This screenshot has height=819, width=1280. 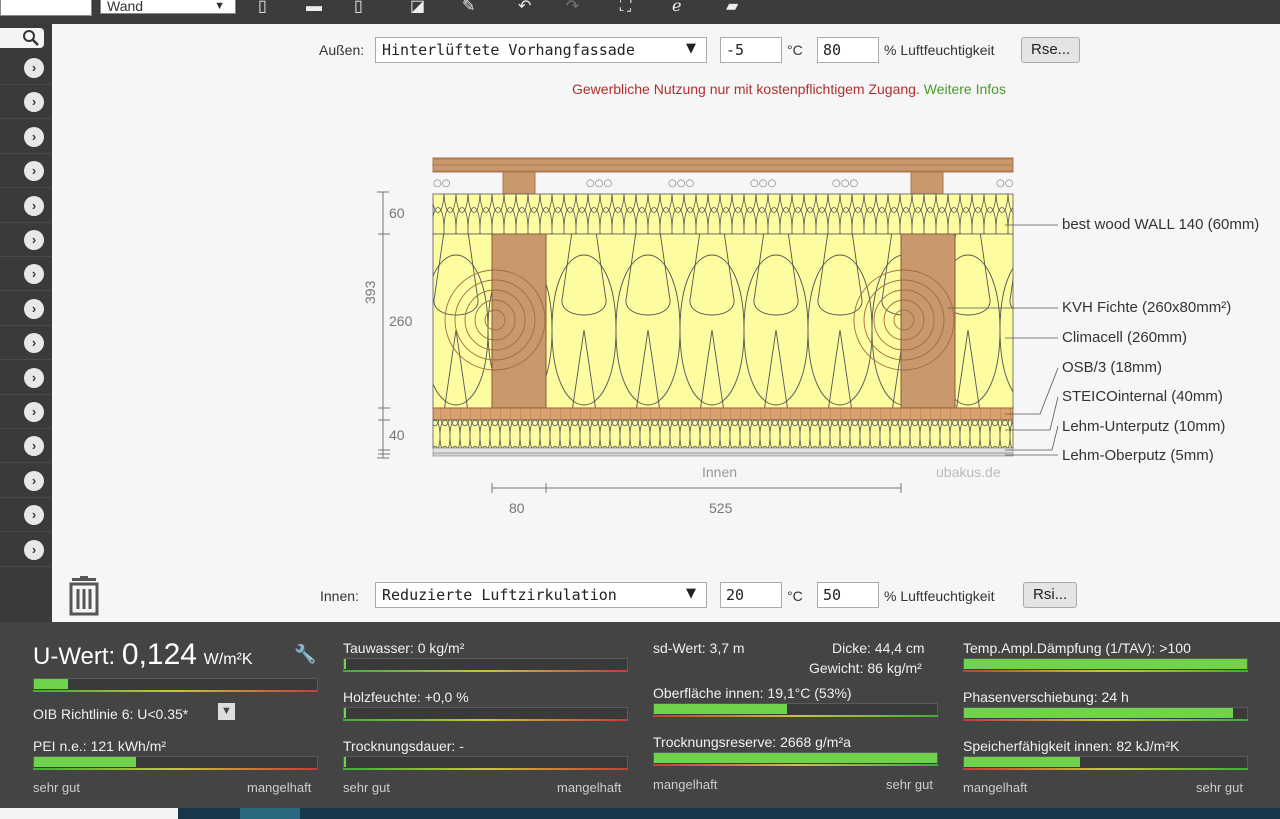 I want to click on layer-label-stud: KVH Fichte (260x80mm²), so click(x=1147, y=307).